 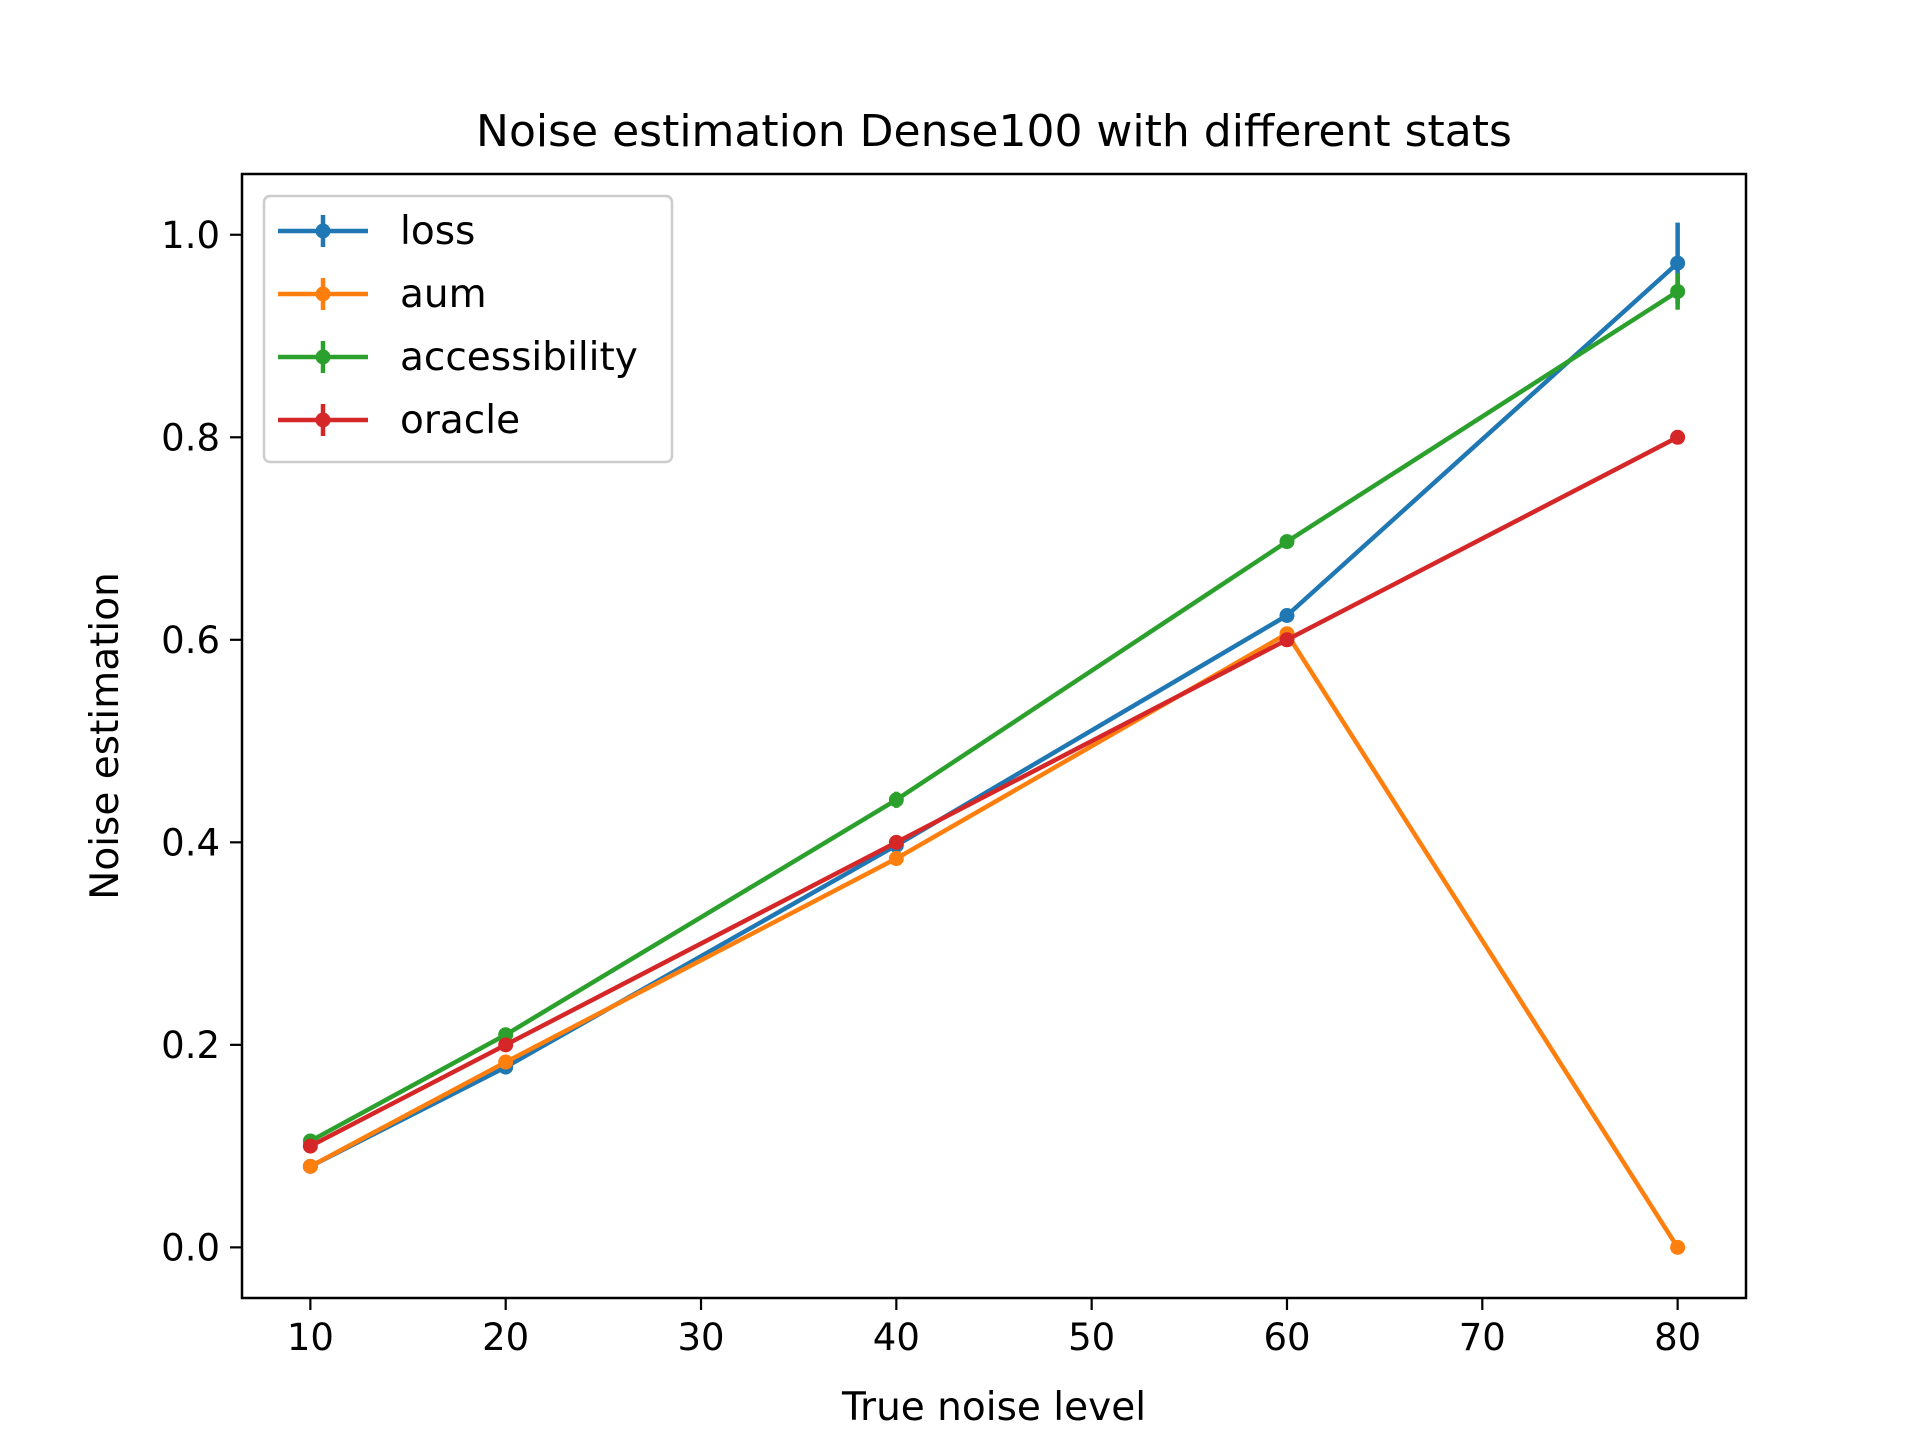 I want to click on legend-box, so click(x=468, y=329).